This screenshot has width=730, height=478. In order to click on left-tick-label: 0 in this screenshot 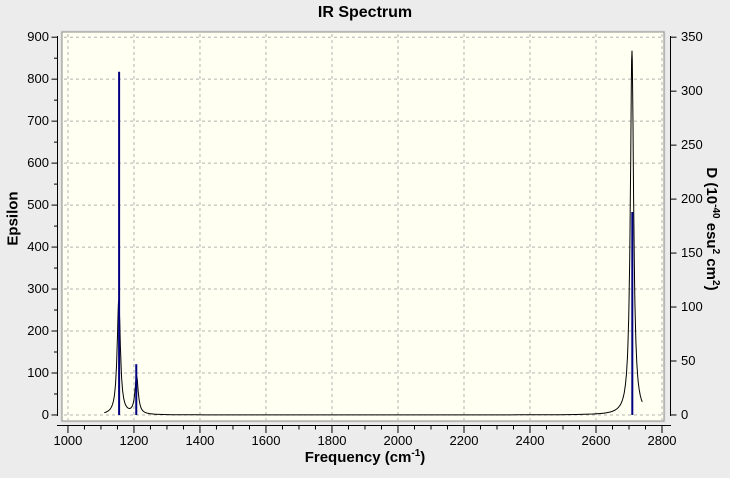, I will do `click(45, 414)`.